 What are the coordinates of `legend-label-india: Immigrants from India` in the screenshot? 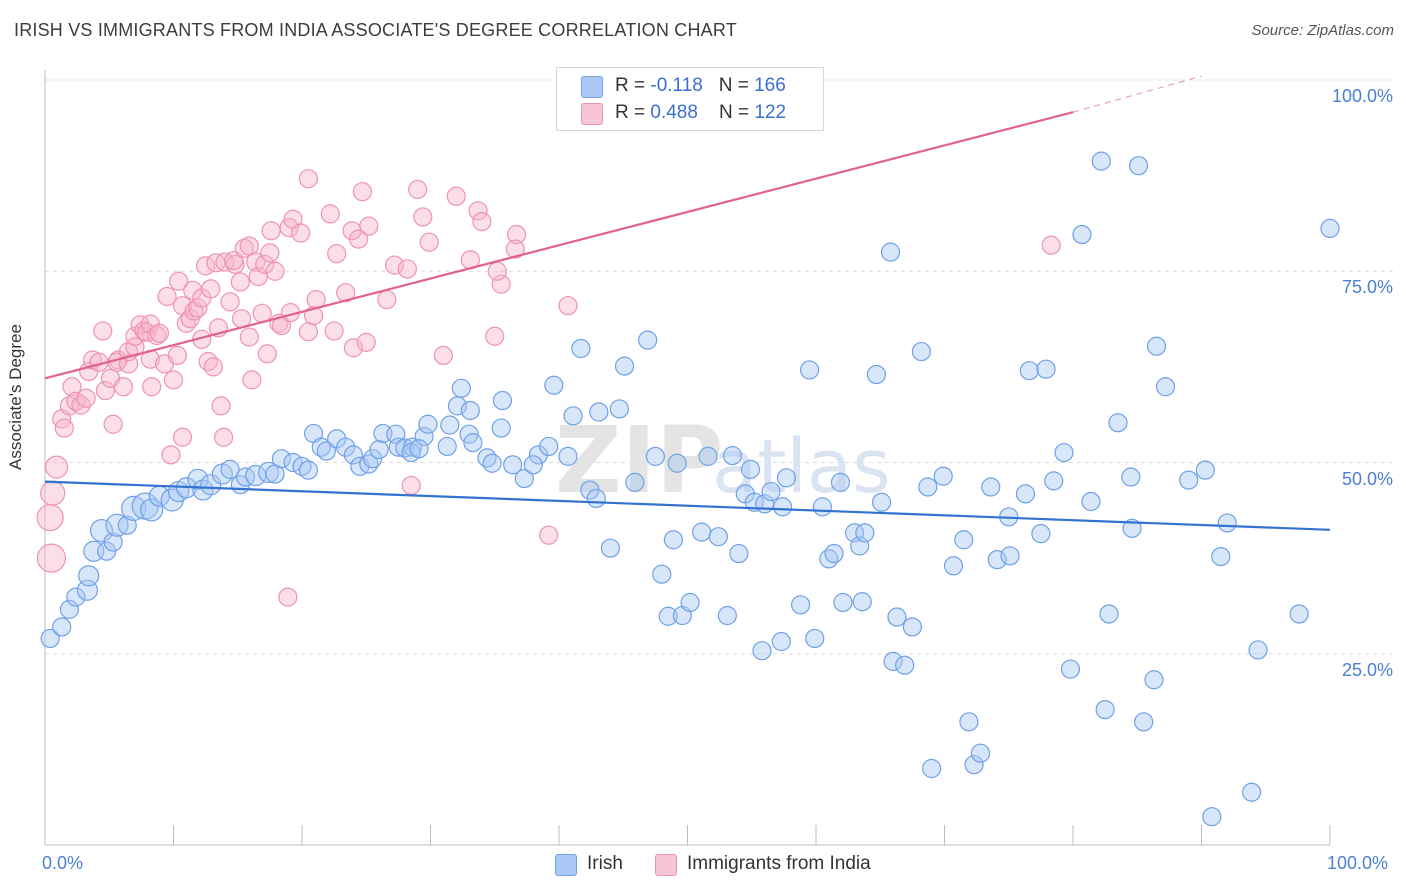 It's located at (779, 863).